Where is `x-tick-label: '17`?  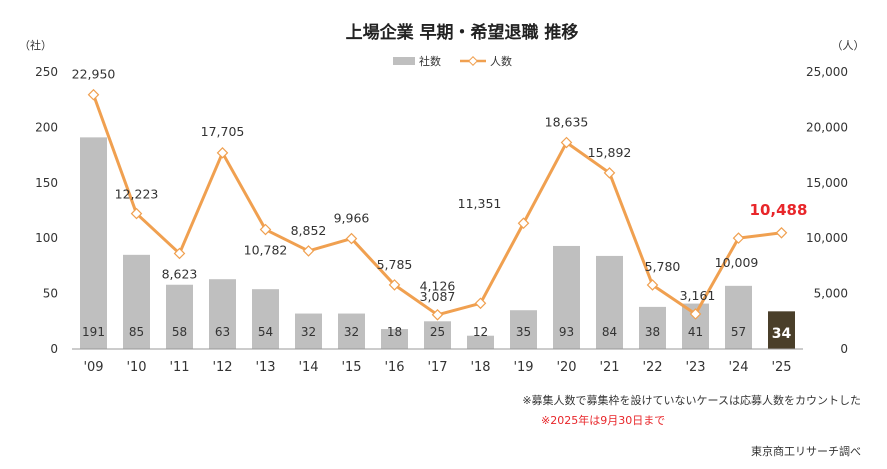 x-tick-label: '17 is located at coordinates (437, 367).